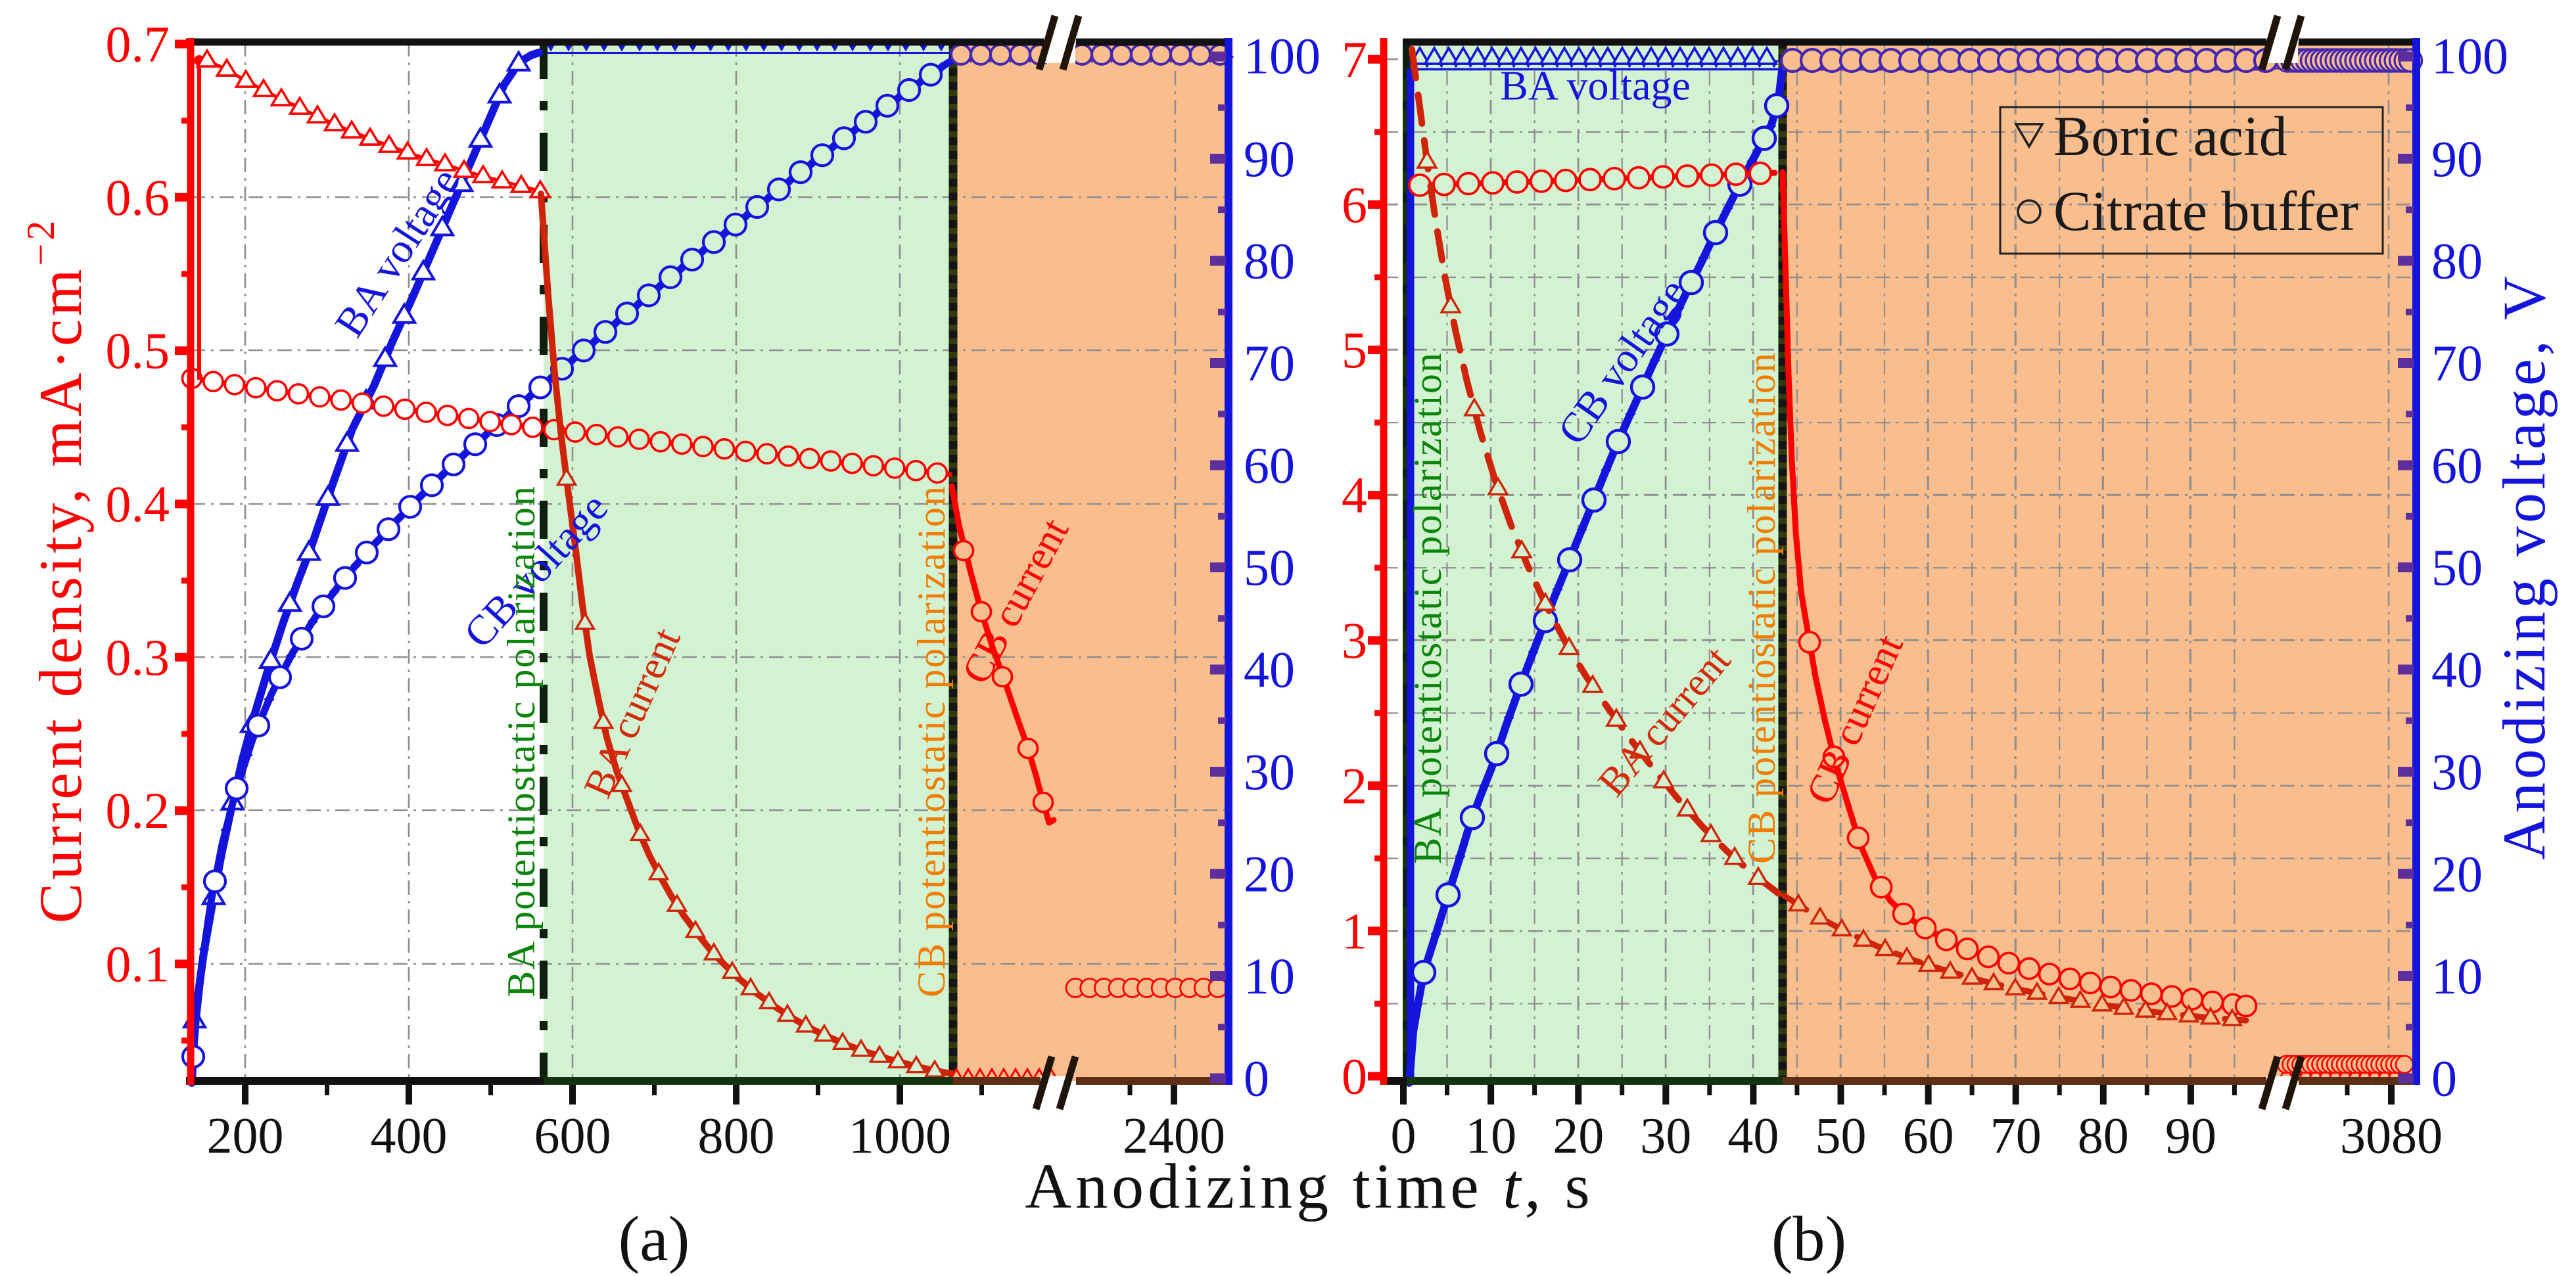  I want to click on svg-text: 1, so click(1354, 931).